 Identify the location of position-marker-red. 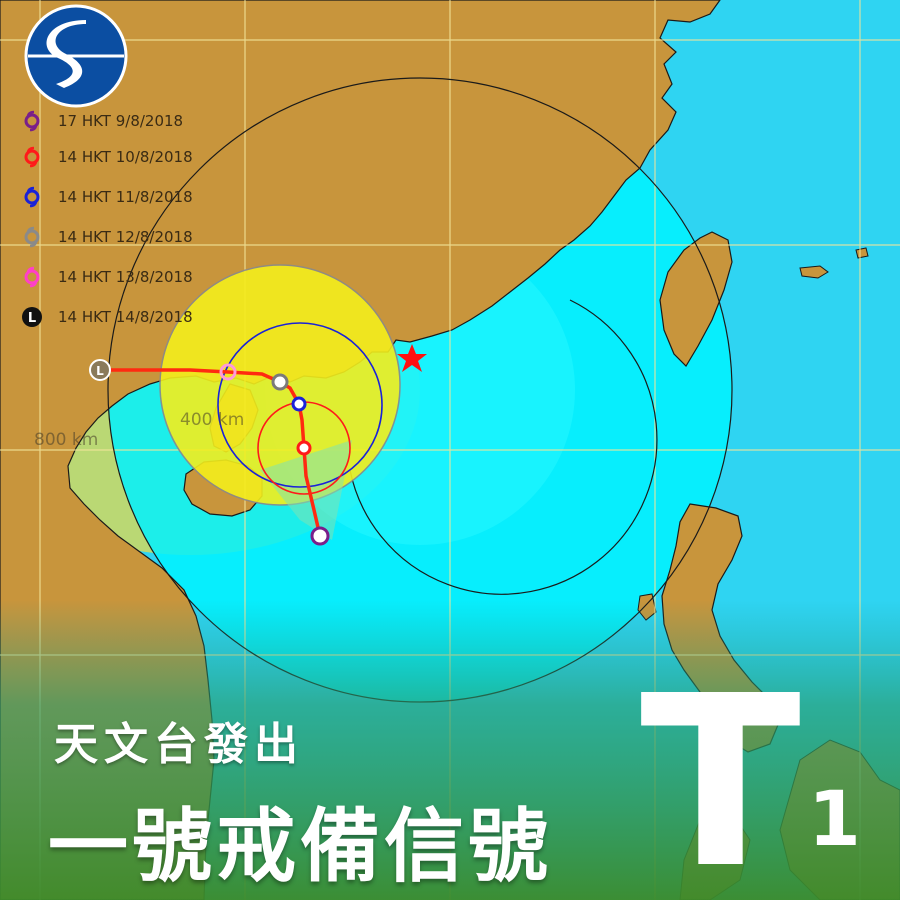
(304, 448).